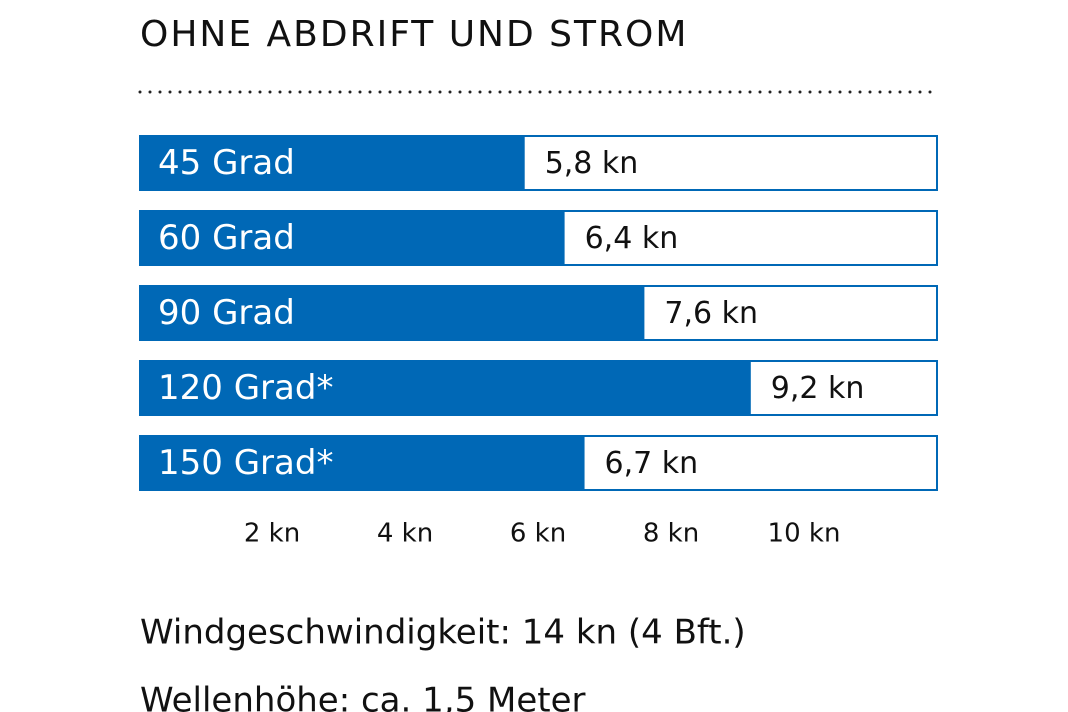  What do you see at coordinates (245, 463) in the screenshot?
I see `category-label: 150 Grad*` at bounding box center [245, 463].